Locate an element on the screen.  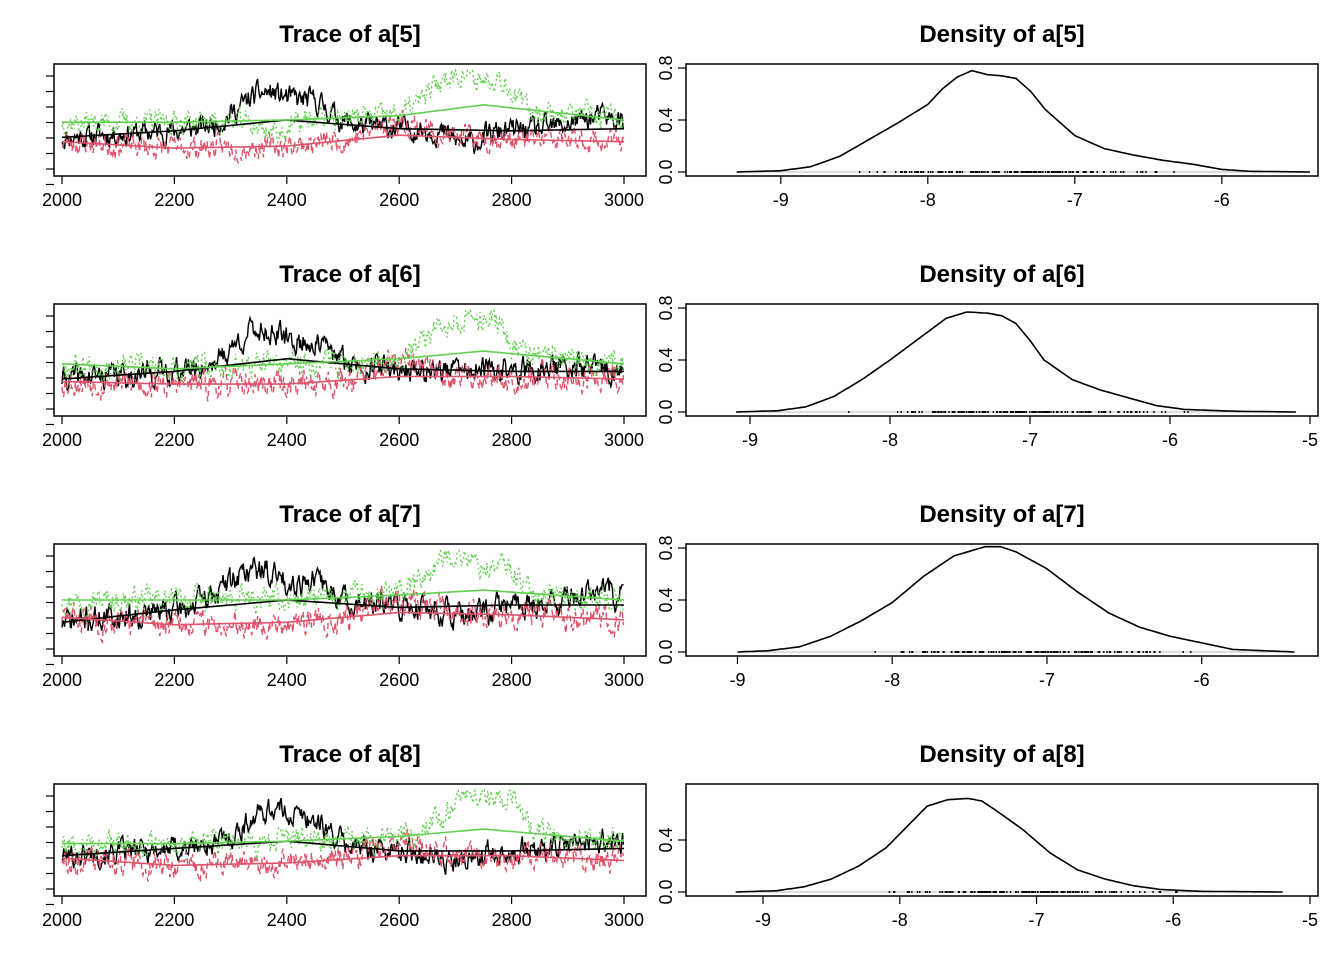
panel-title: Density of a[7] is located at coordinates (1001, 514).